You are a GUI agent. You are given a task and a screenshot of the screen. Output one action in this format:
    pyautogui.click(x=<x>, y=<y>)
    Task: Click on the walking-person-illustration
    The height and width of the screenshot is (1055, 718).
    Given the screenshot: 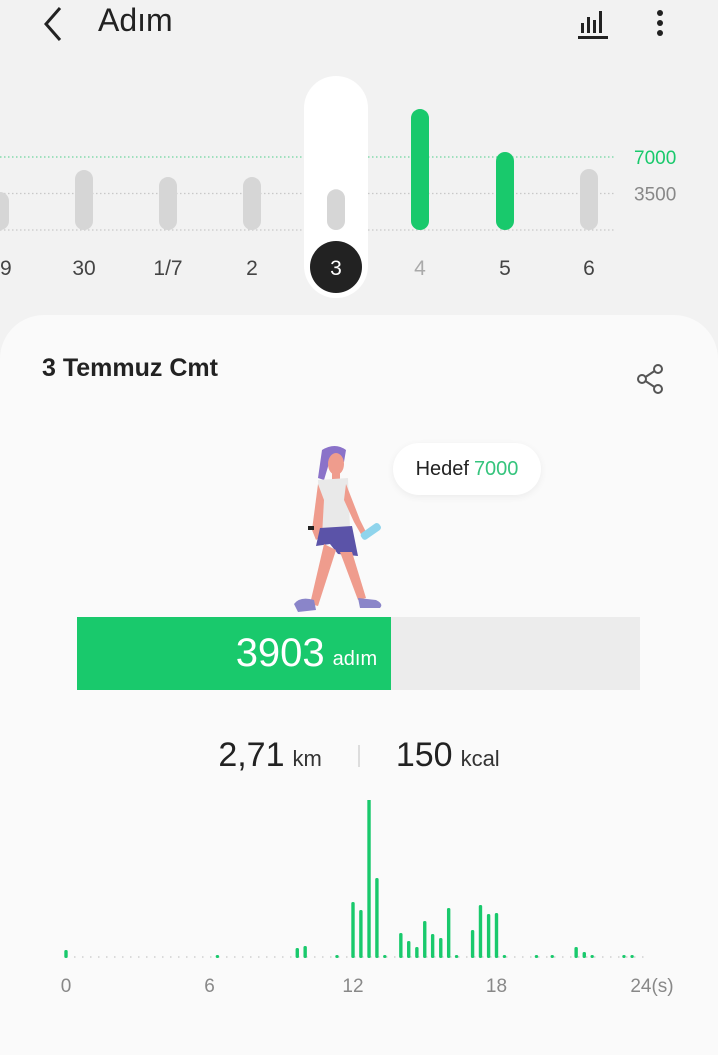 What is the action you would take?
    pyautogui.click(x=338, y=529)
    